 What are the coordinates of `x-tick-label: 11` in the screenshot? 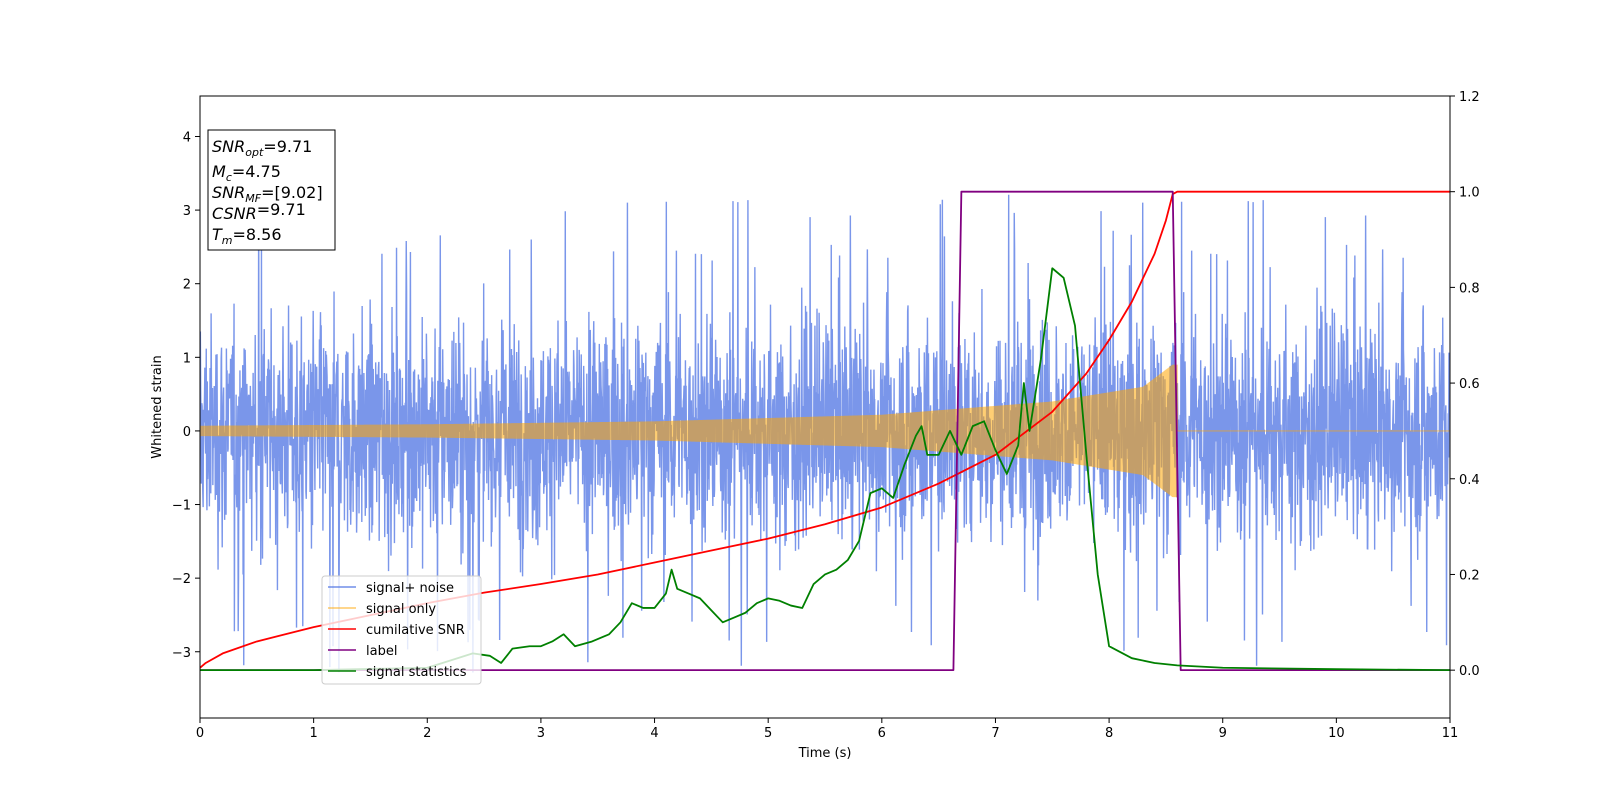 It's located at (1450, 733).